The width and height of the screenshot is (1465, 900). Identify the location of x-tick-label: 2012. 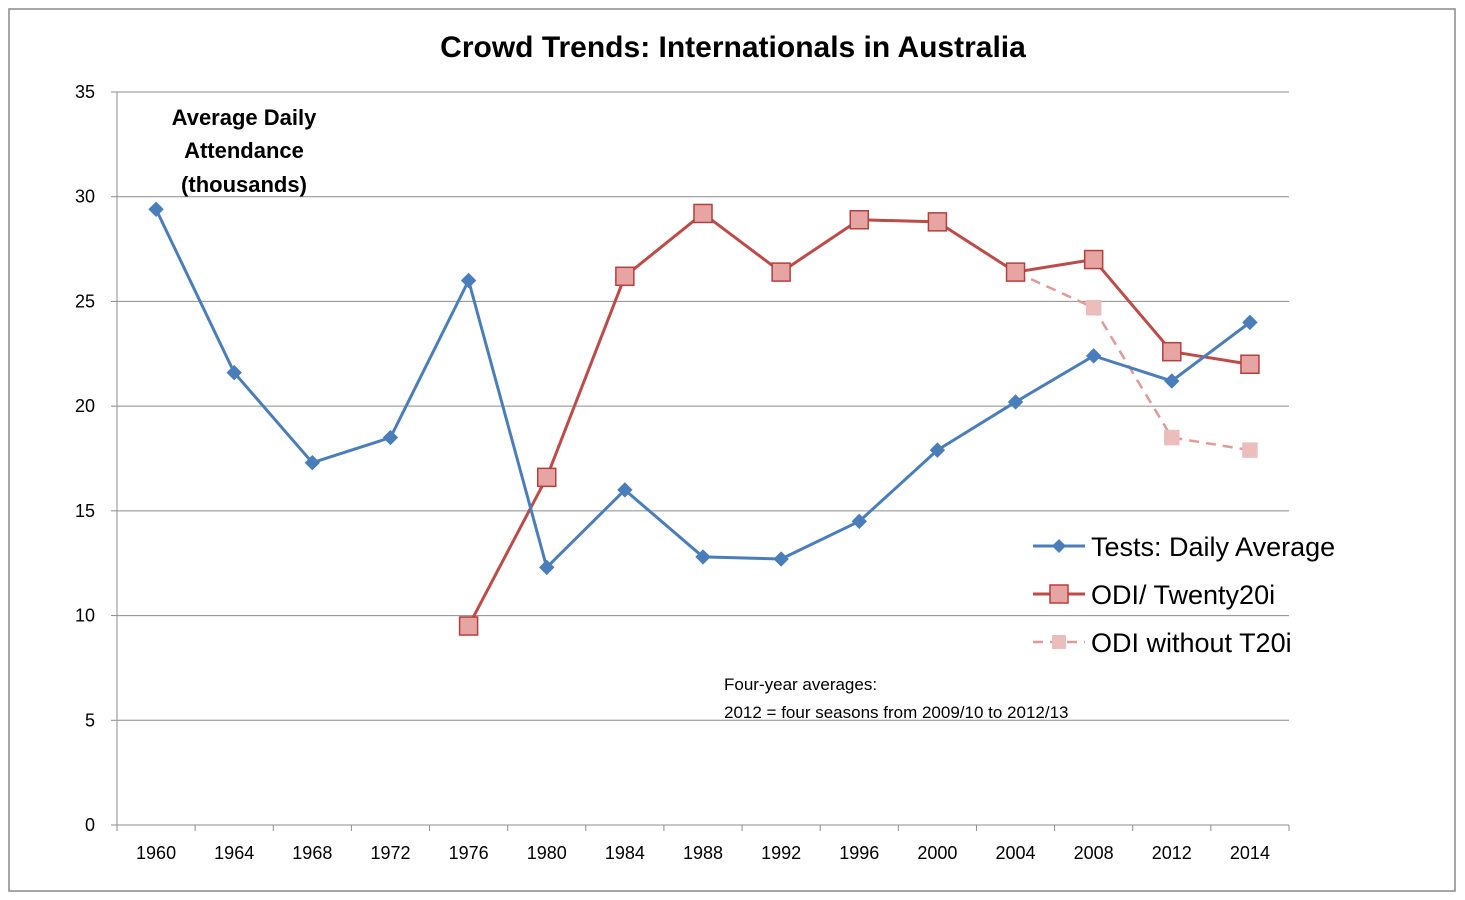
(1172, 853).